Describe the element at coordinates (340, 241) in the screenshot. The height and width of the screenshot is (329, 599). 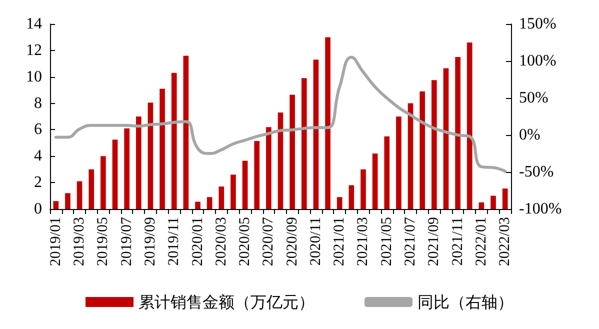
I see `x-tick-label: 2021/01` at that location.